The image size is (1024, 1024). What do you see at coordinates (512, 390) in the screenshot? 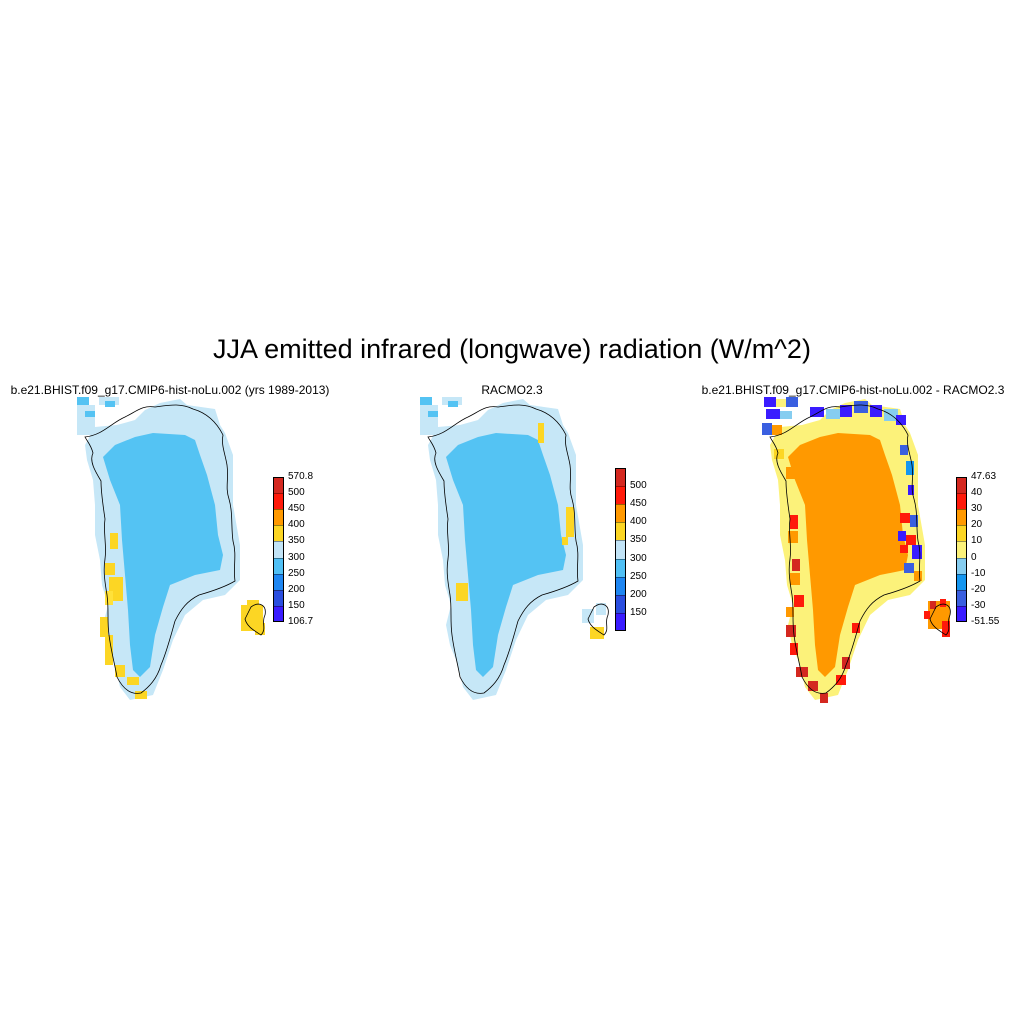
I see `panel-2-title: RACMO2.3` at bounding box center [512, 390].